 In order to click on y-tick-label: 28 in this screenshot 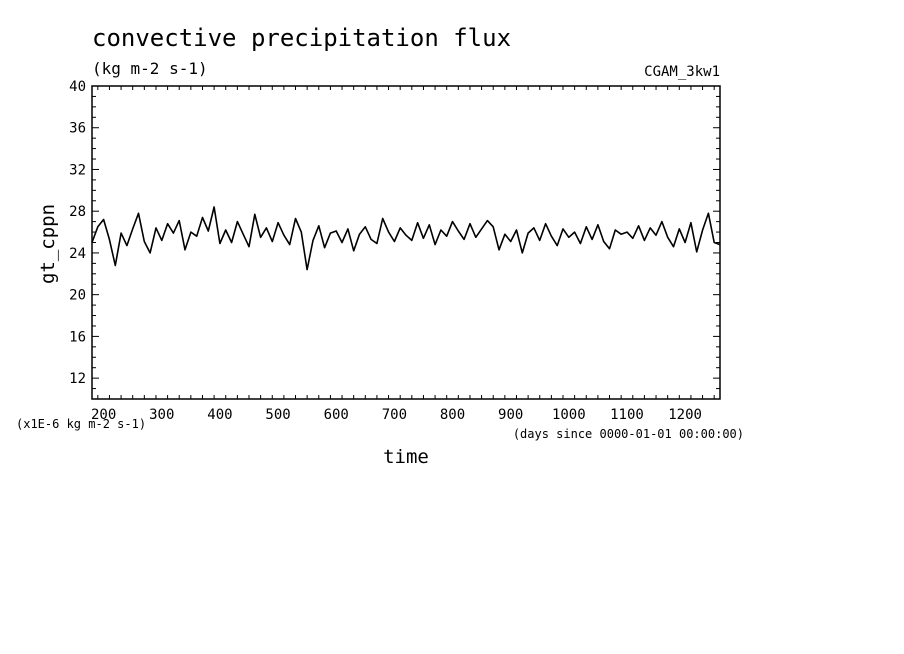, I will do `click(77, 212)`.